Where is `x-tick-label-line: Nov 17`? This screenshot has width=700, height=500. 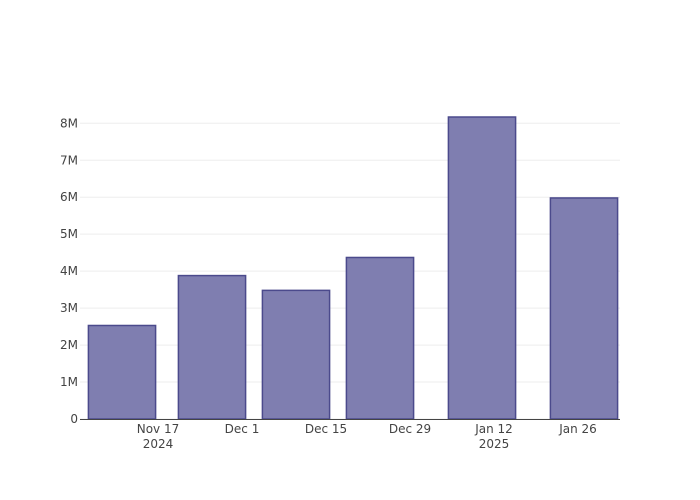
x-tick-label-line: Nov 17 is located at coordinates (158, 429).